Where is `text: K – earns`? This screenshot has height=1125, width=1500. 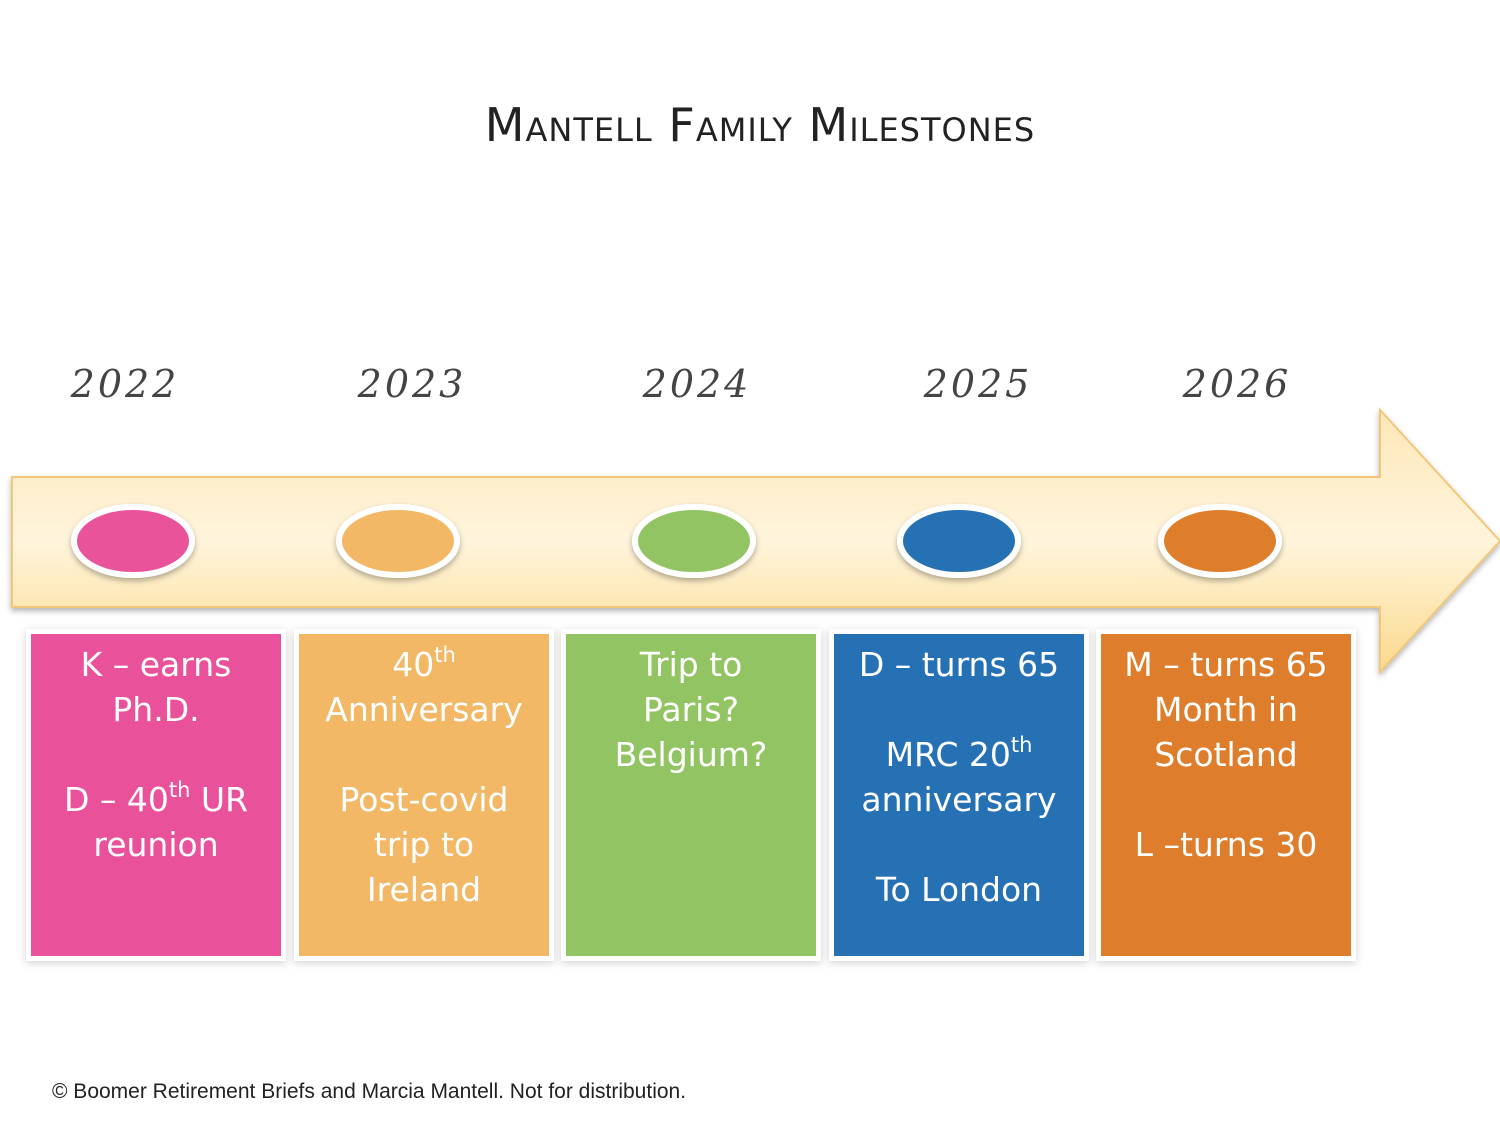 text: K – earns is located at coordinates (156, 664).